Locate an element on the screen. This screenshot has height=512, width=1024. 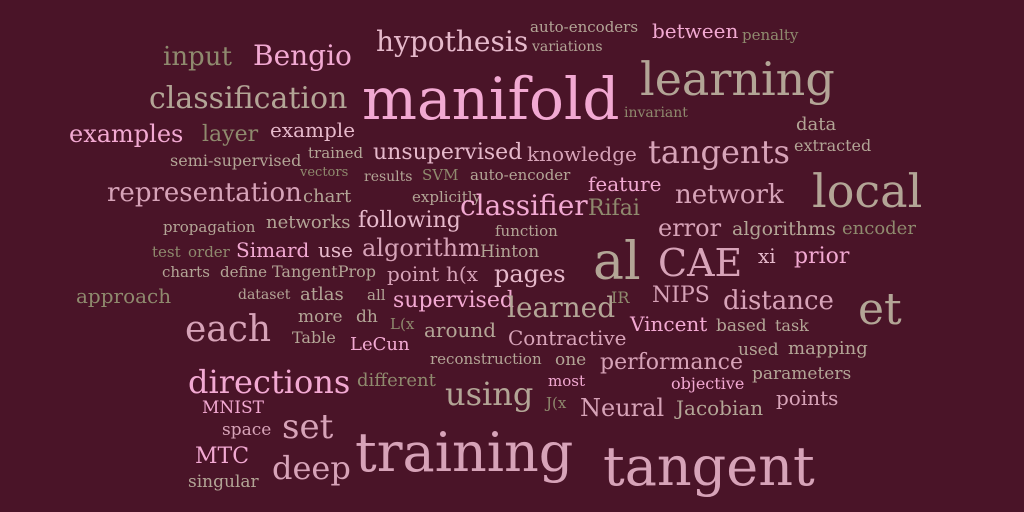
word-approach: approach is located at coordinates (124, 296).